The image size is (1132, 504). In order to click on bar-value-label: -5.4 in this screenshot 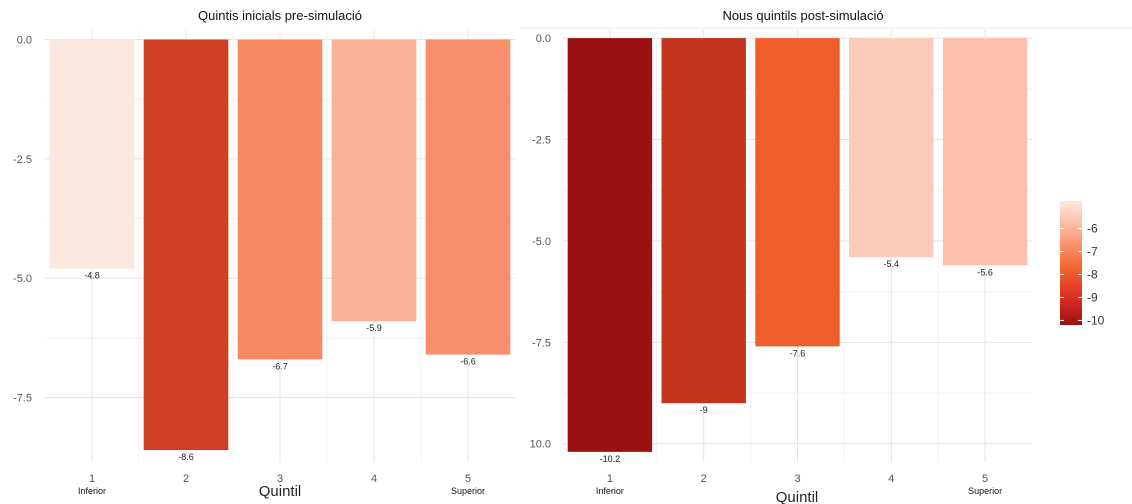, I will do `click(892, 264)`.